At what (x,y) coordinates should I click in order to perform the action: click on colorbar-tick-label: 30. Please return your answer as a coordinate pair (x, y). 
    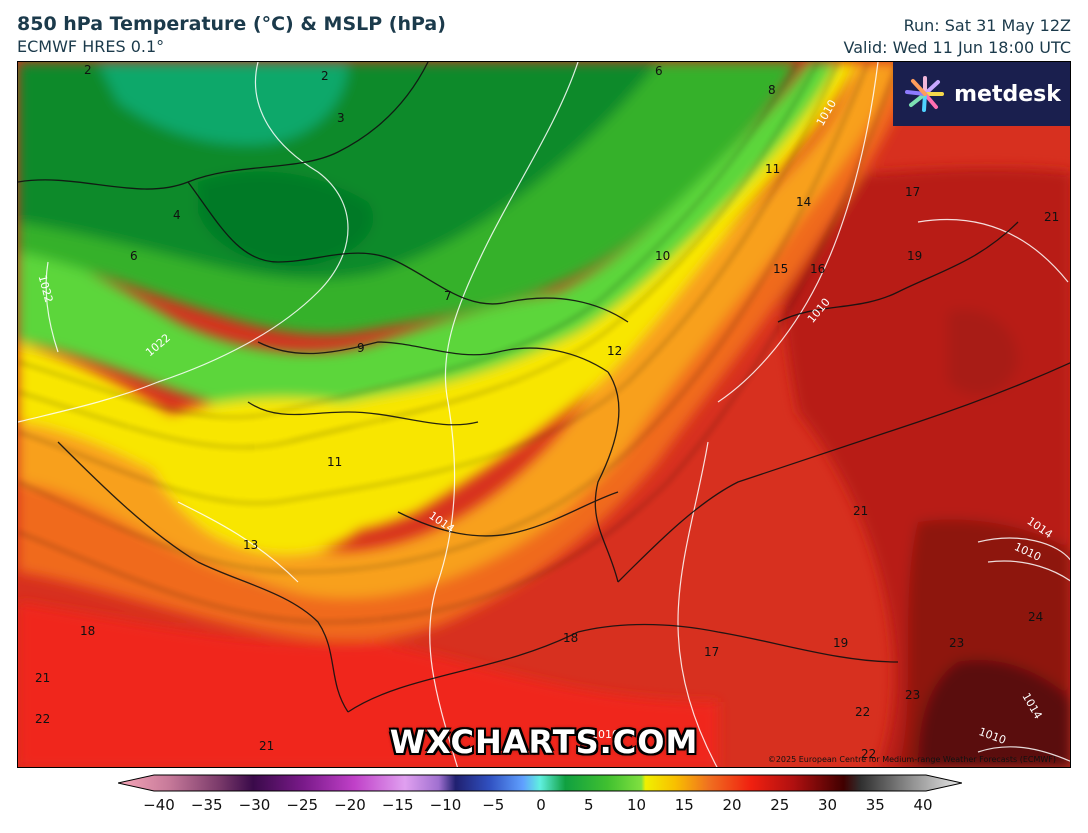
    Looking at the image, I should click on (827, 805).